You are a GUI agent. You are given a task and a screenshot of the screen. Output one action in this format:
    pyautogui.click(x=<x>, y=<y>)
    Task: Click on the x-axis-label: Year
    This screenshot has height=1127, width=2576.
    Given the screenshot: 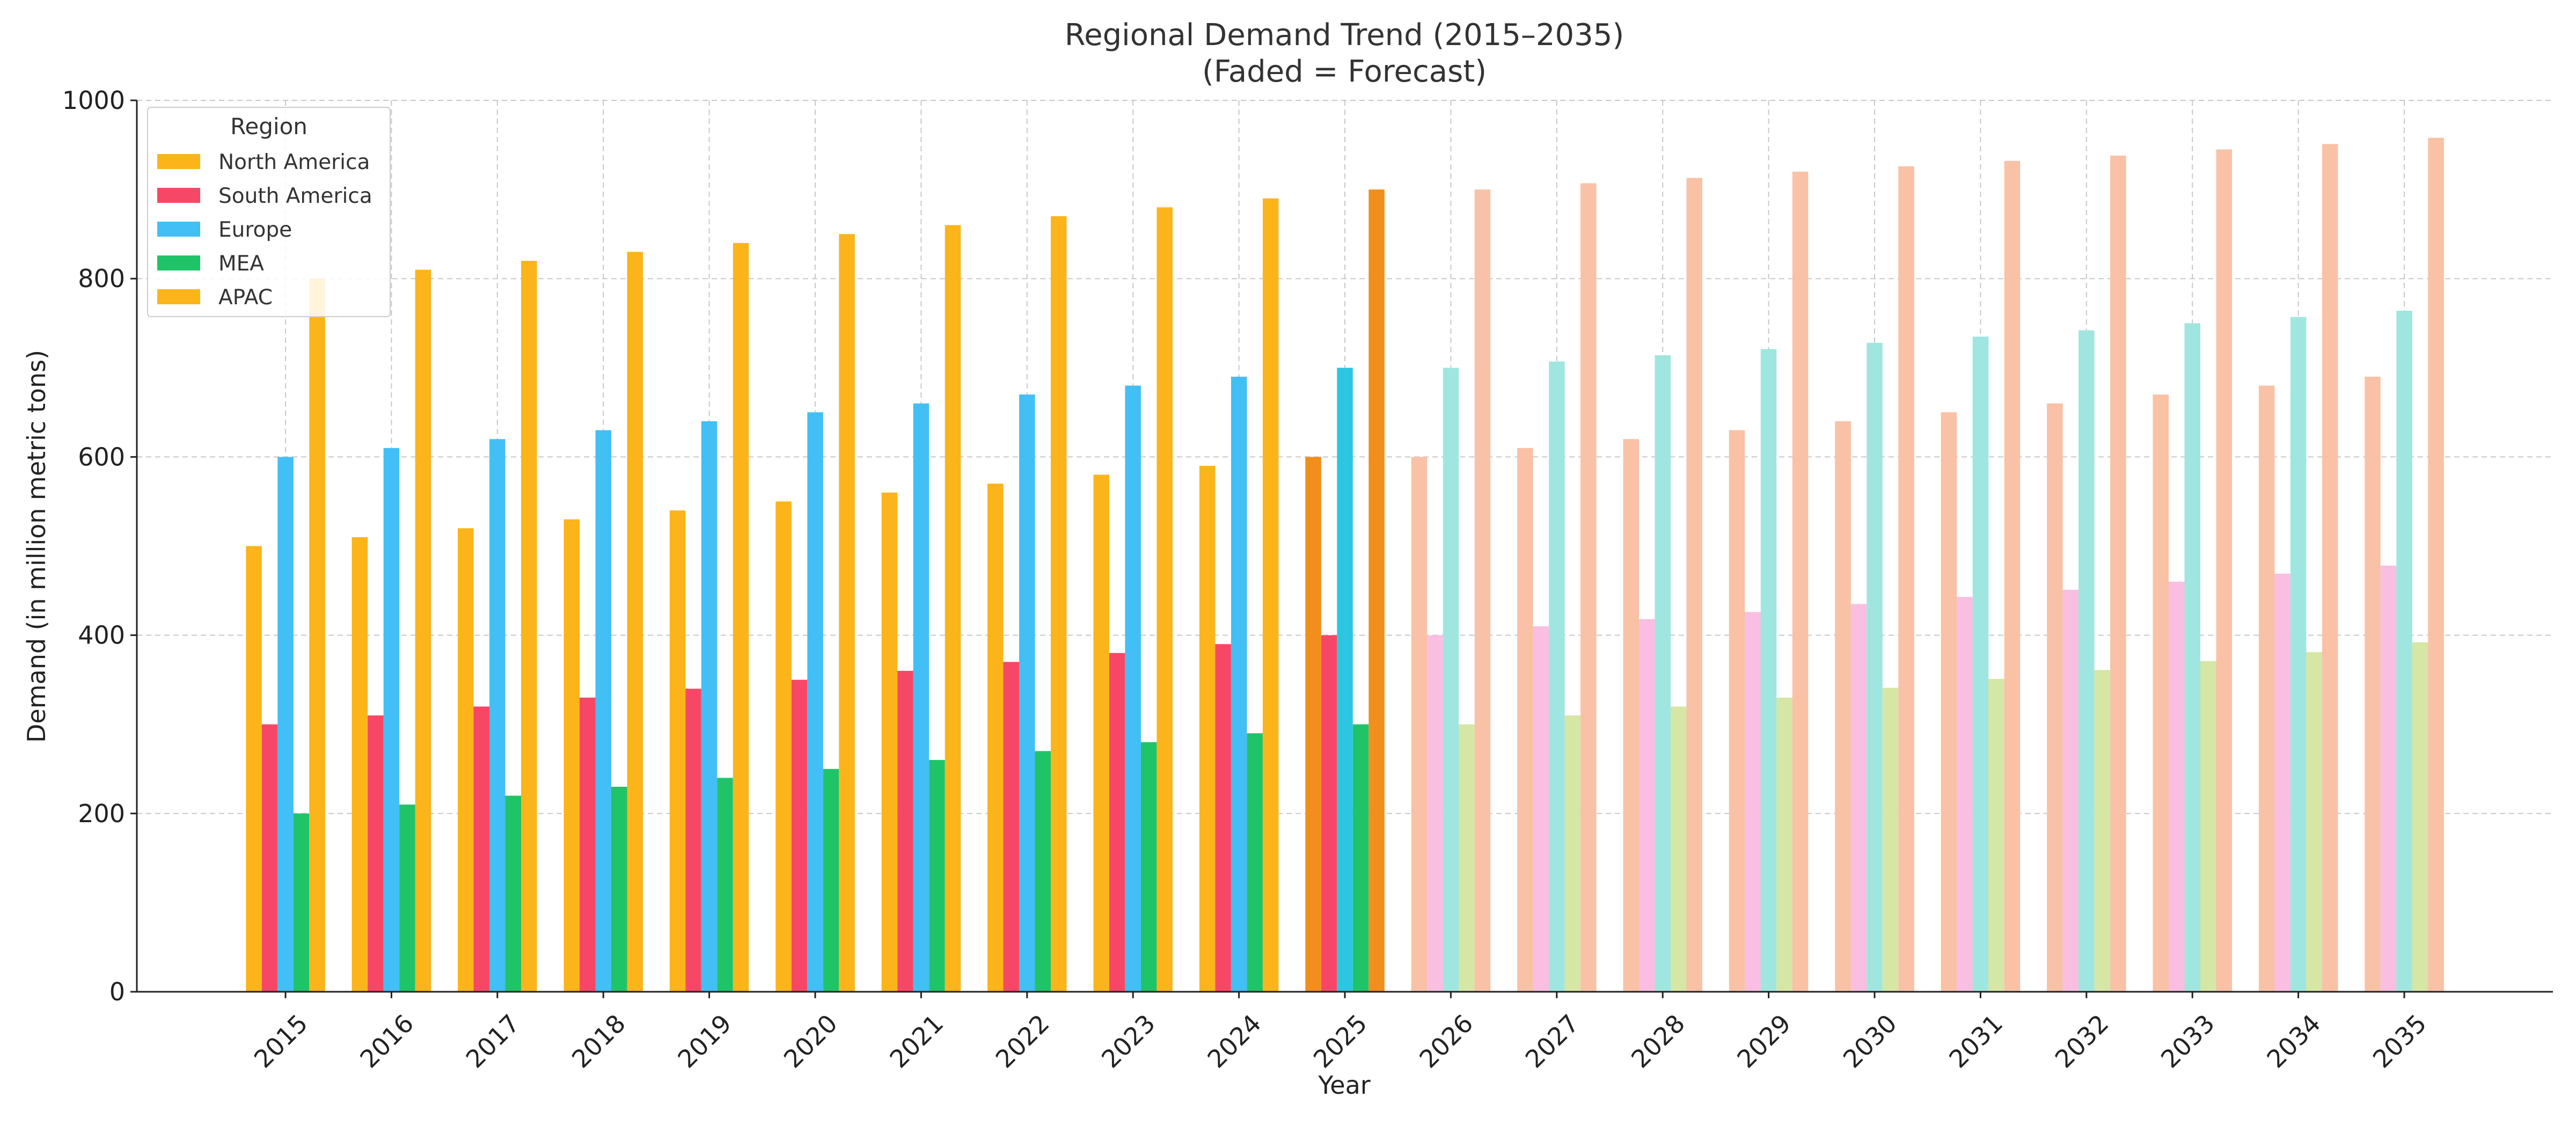 What is the action you would take?
    pyautogui.click(x=1344, y=1085)
    